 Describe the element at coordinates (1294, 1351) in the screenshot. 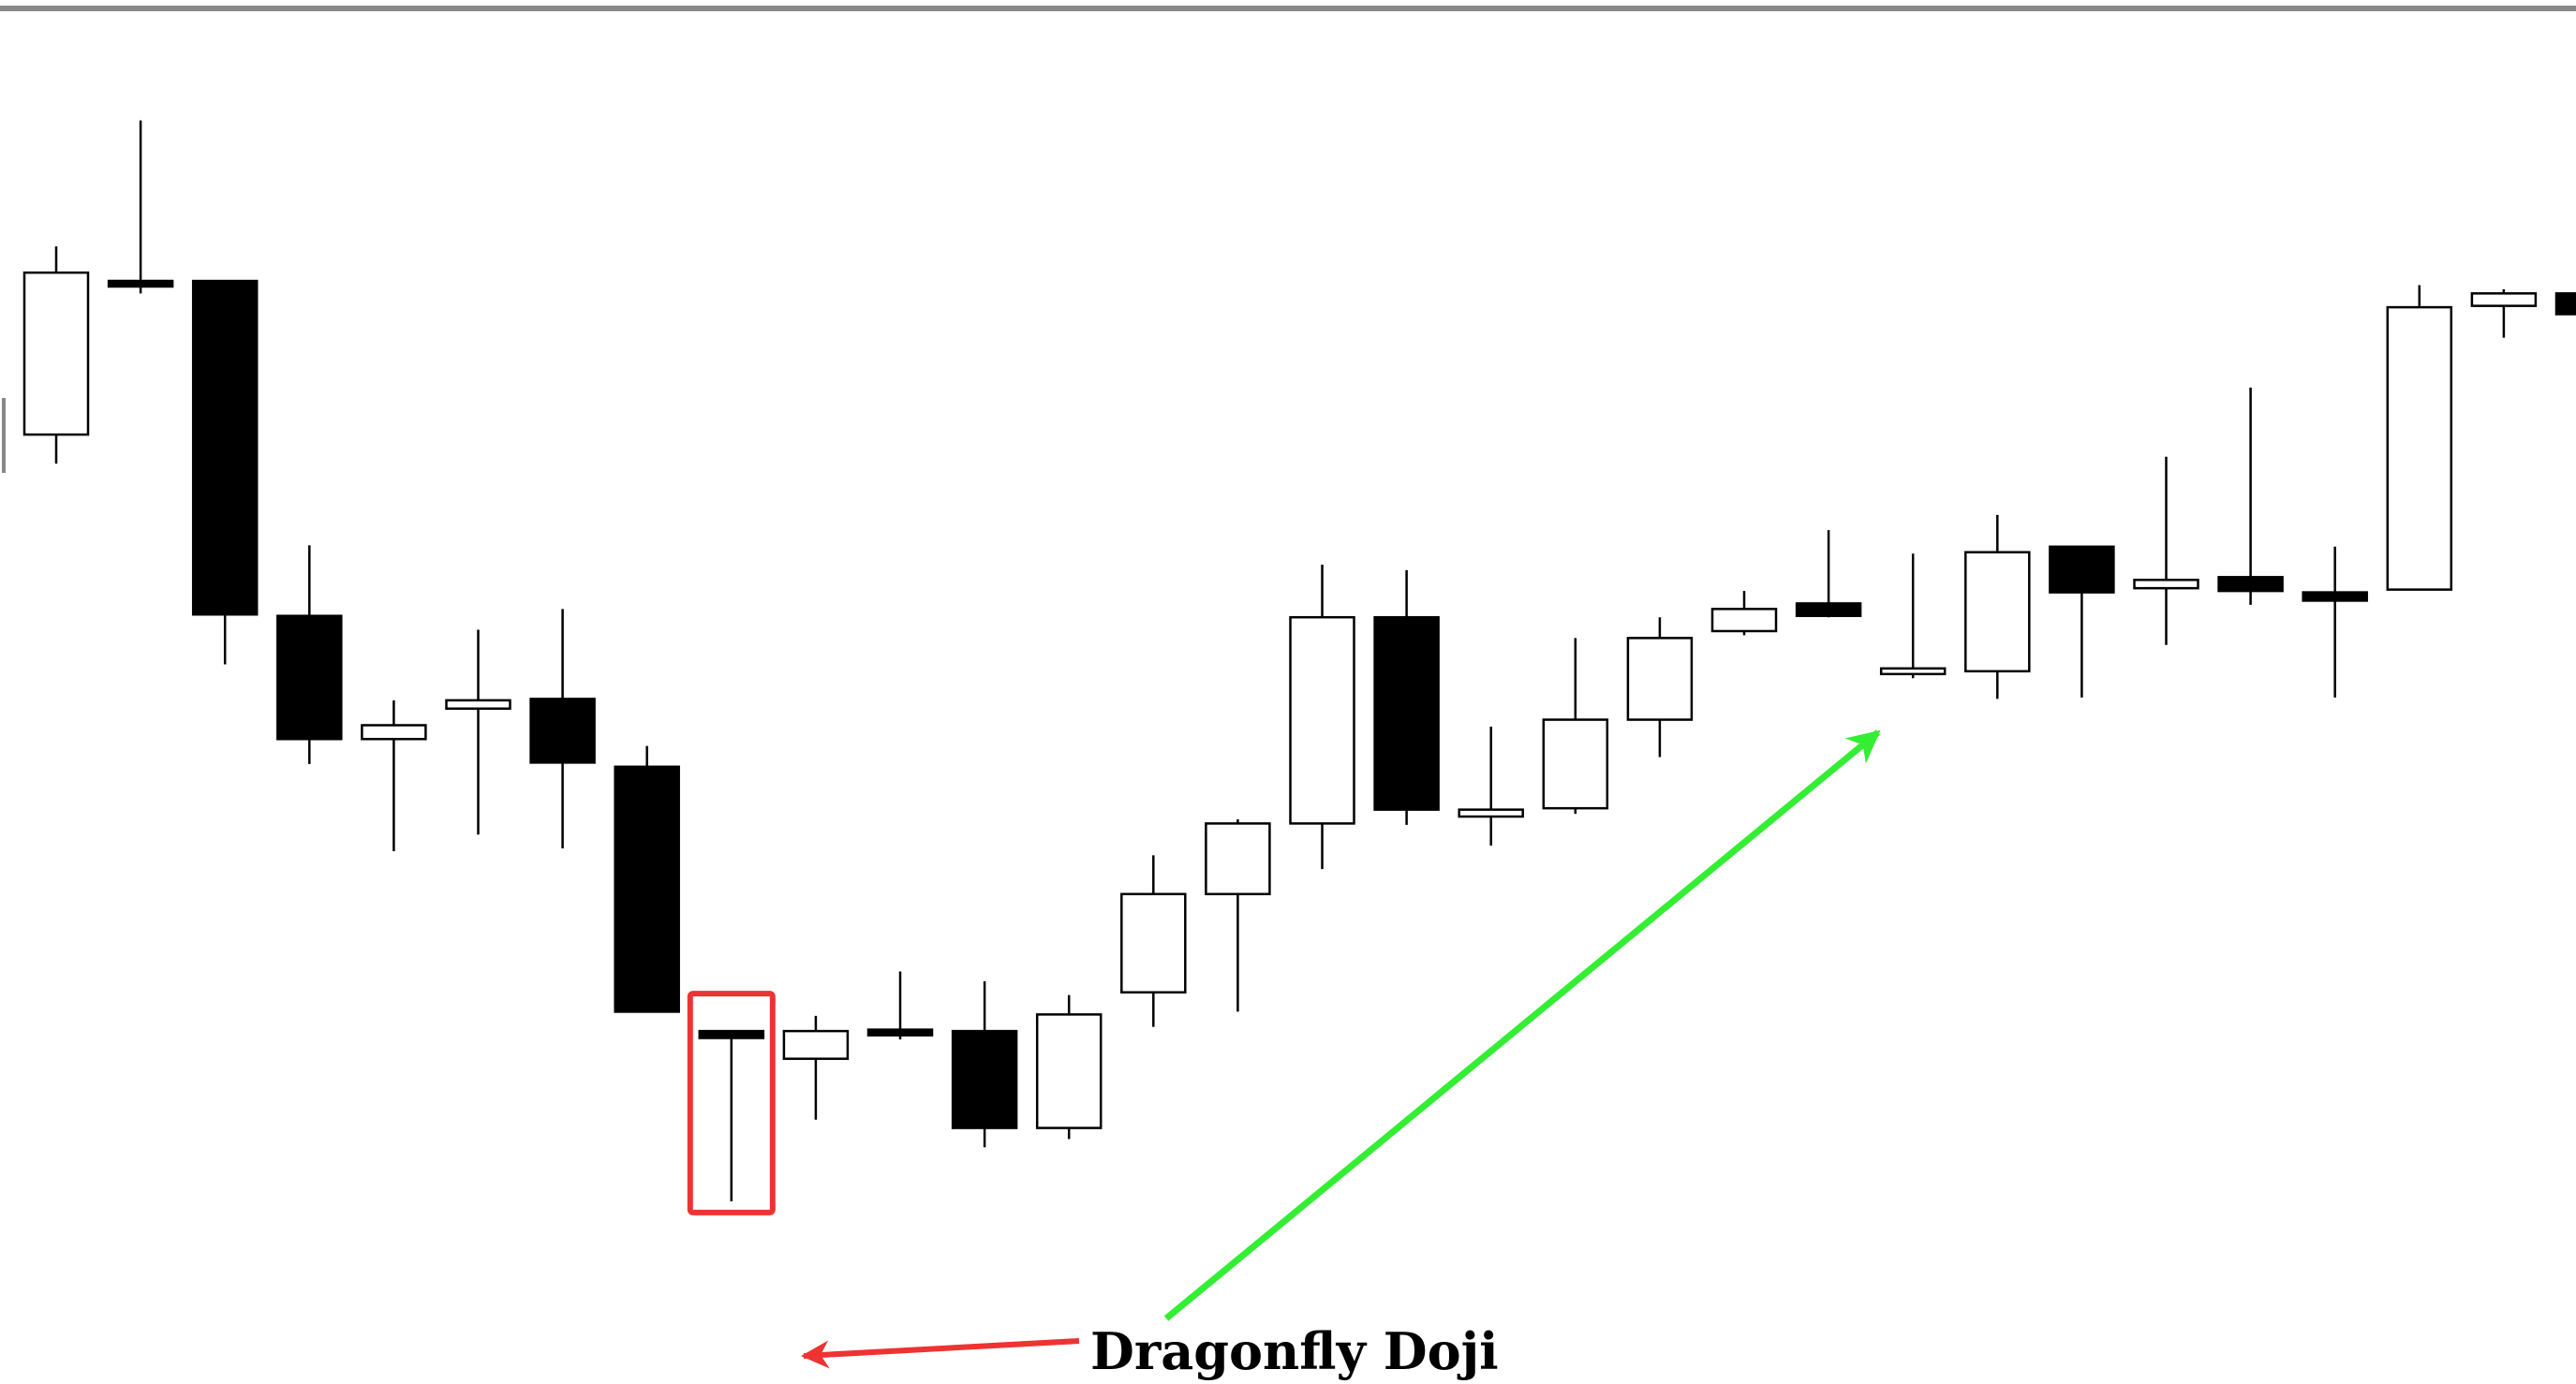

I see `dragonfly-doji-label: Dragonfly Doji` at that location.